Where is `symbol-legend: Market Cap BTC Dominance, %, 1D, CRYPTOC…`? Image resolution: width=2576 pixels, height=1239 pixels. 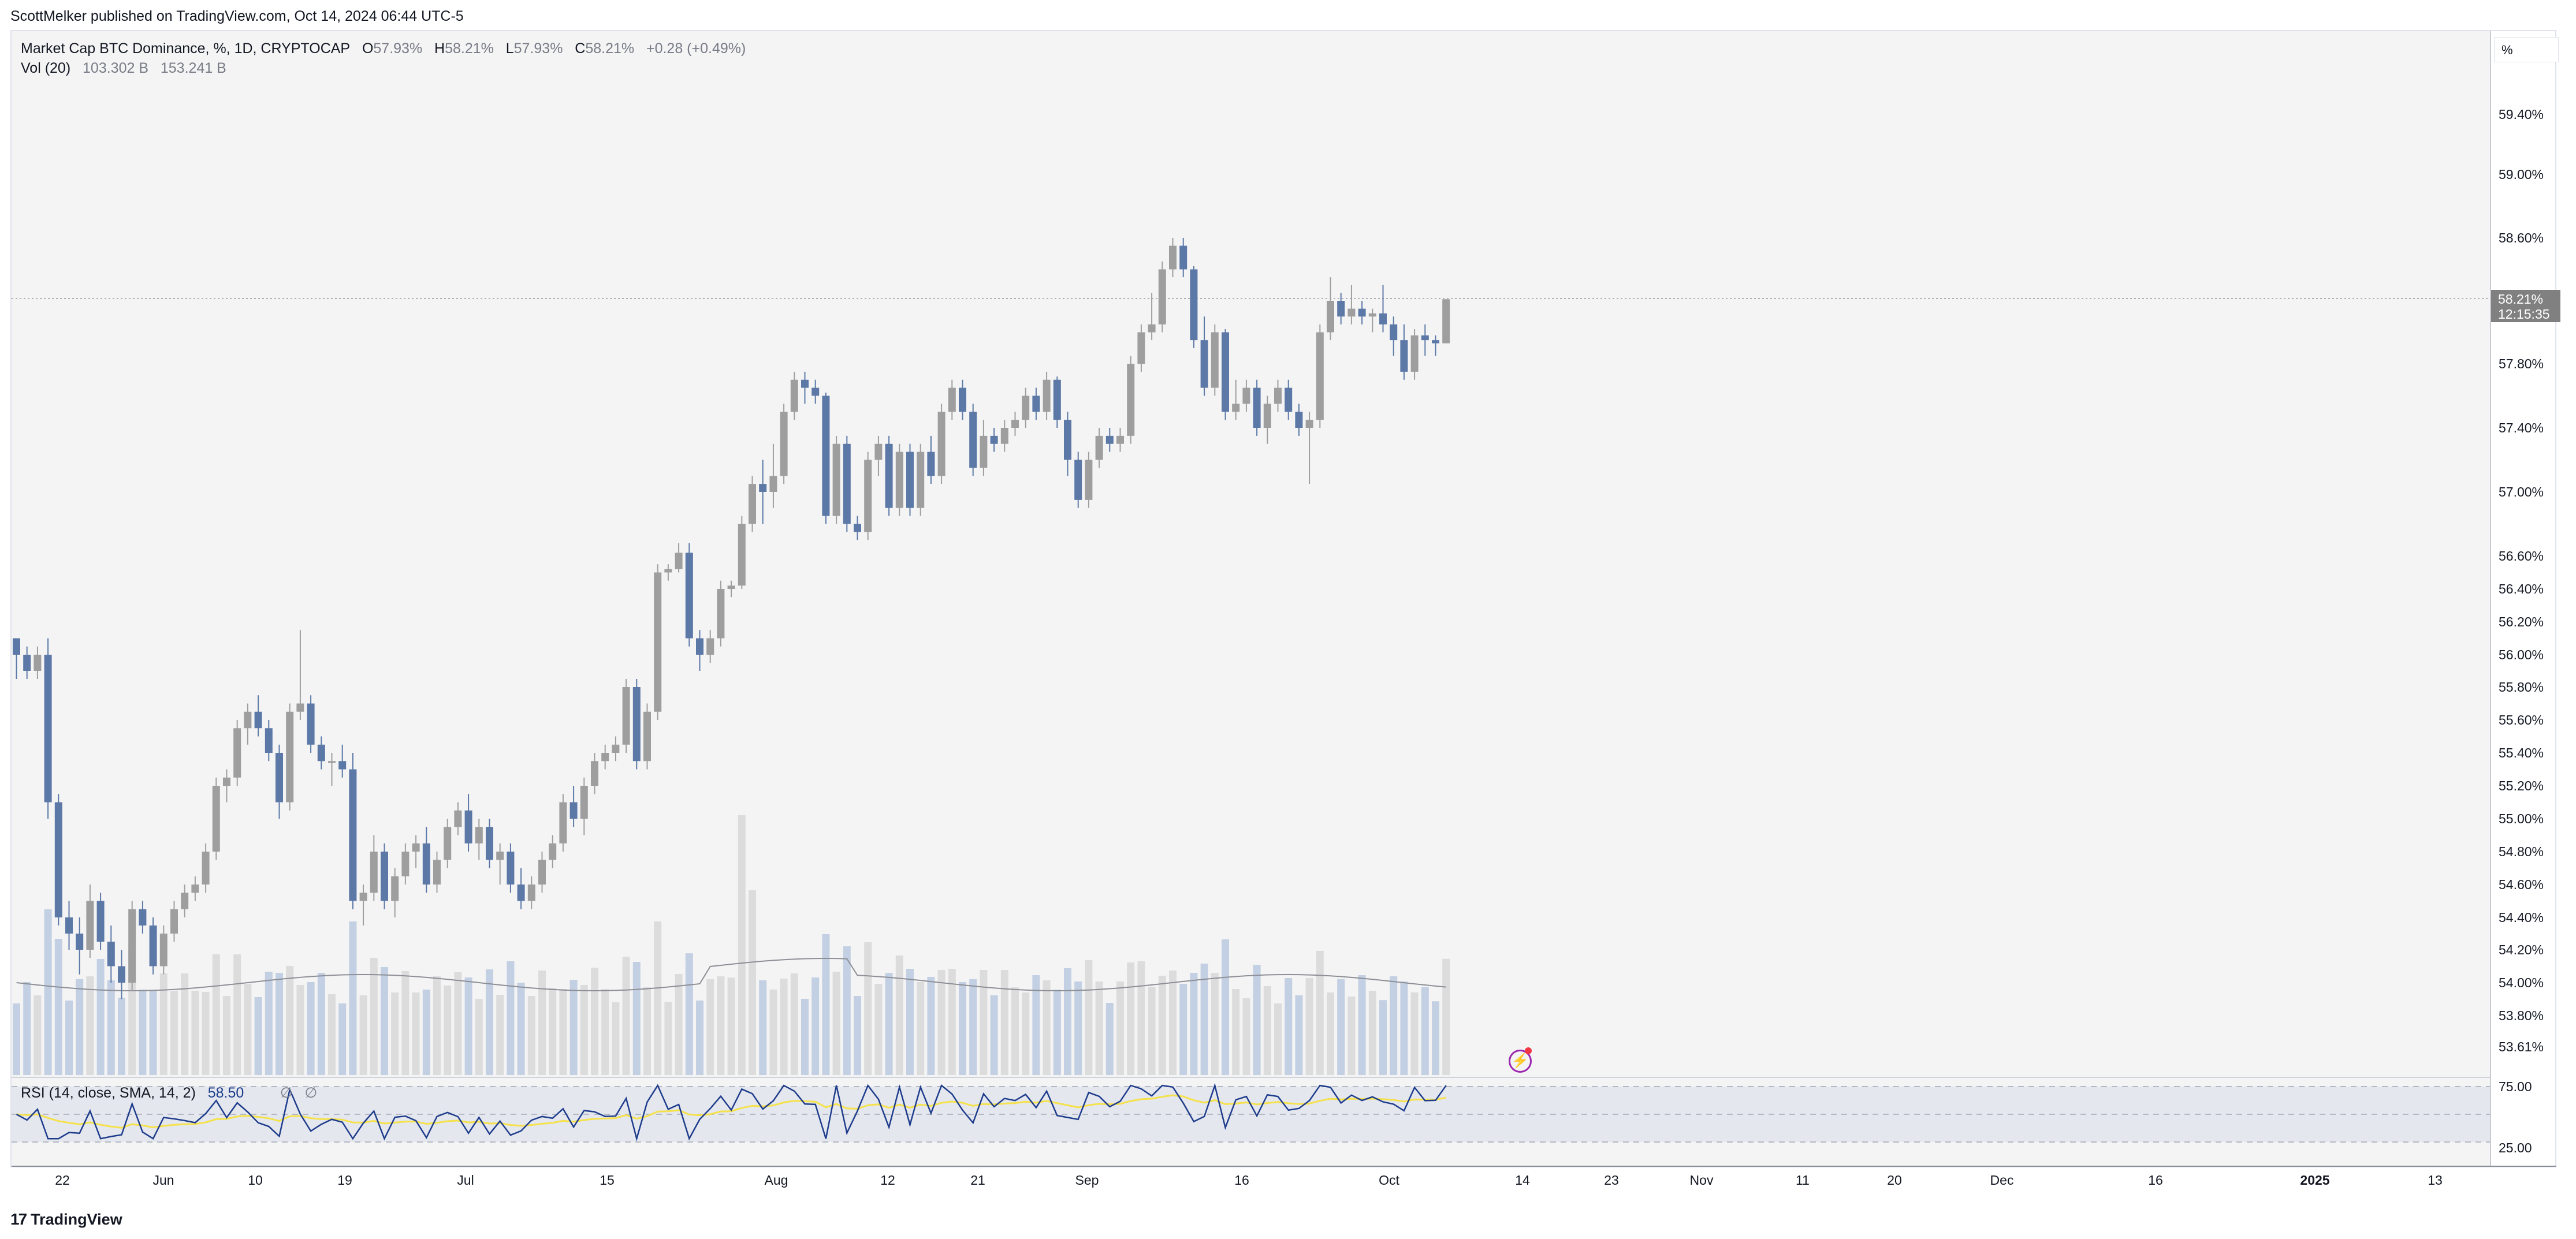 symbol-legend: Market Cap BTC Dominance, %, 1D, CRYPTOC… is located at coordinates (384, 49).